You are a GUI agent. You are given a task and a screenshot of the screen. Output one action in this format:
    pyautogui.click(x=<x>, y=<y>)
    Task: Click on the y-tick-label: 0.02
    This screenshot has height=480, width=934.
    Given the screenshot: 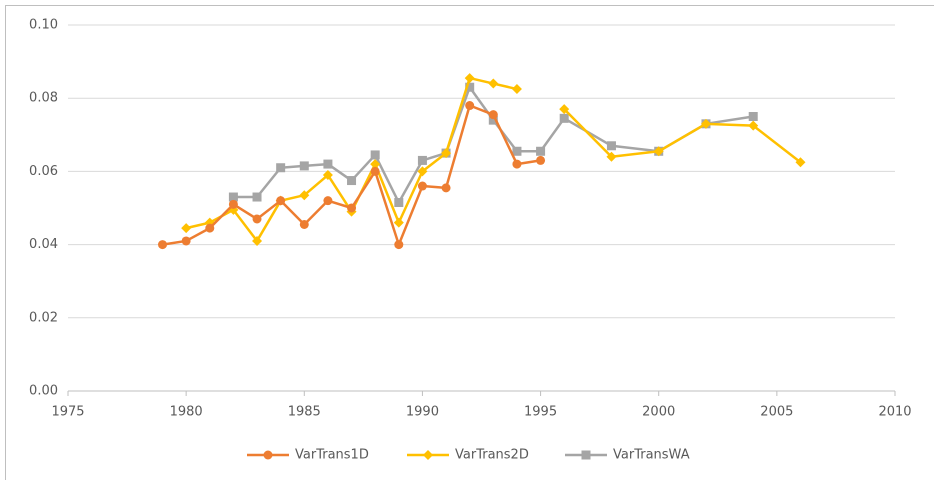 What is the action you would take?
    pyautogui.click(x=43, y=317)
    